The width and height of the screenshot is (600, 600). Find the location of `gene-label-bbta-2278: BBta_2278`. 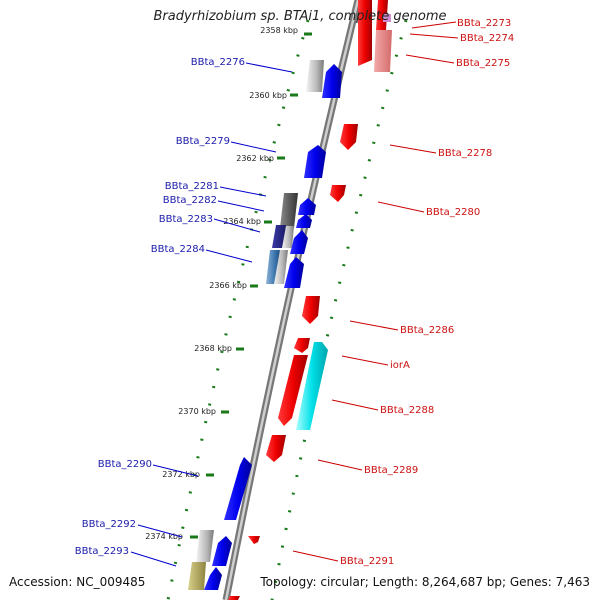

gene-label-bbta-2278: BBta_2278 is located at coordinates (465, 153).